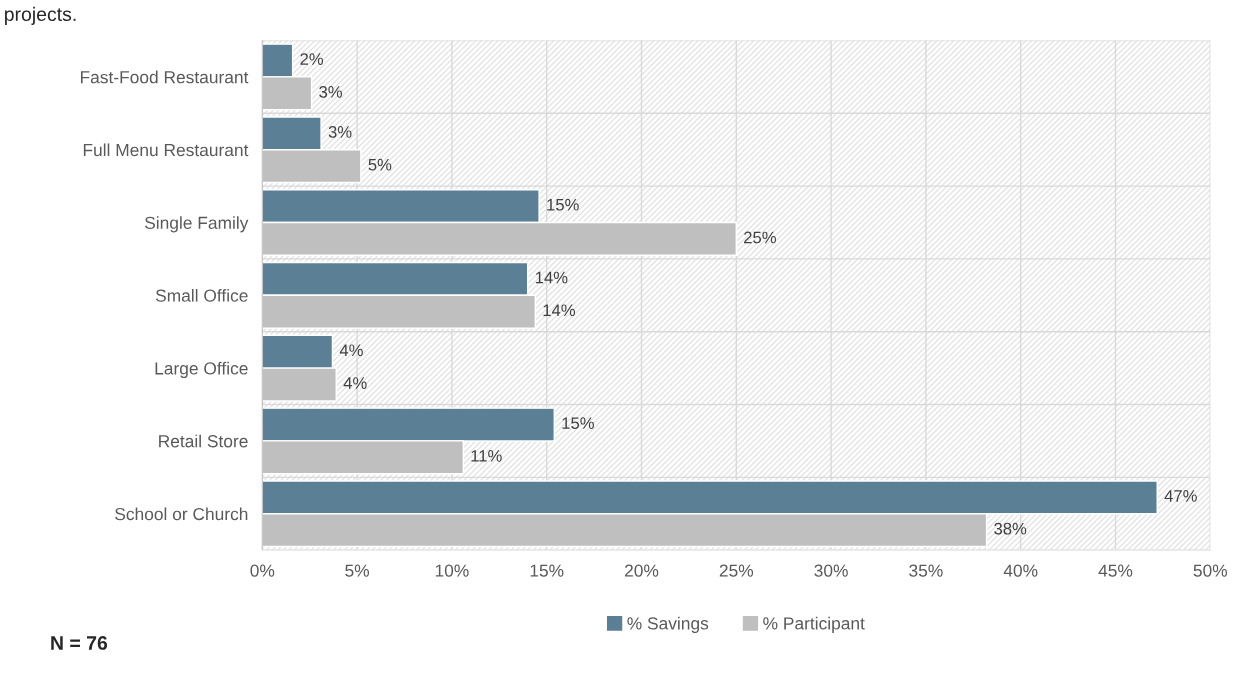  What do you see at coordinates (452, 570) in the screenshot?
I see `x-tick-label: 10%` at bounding box center [452, 570].